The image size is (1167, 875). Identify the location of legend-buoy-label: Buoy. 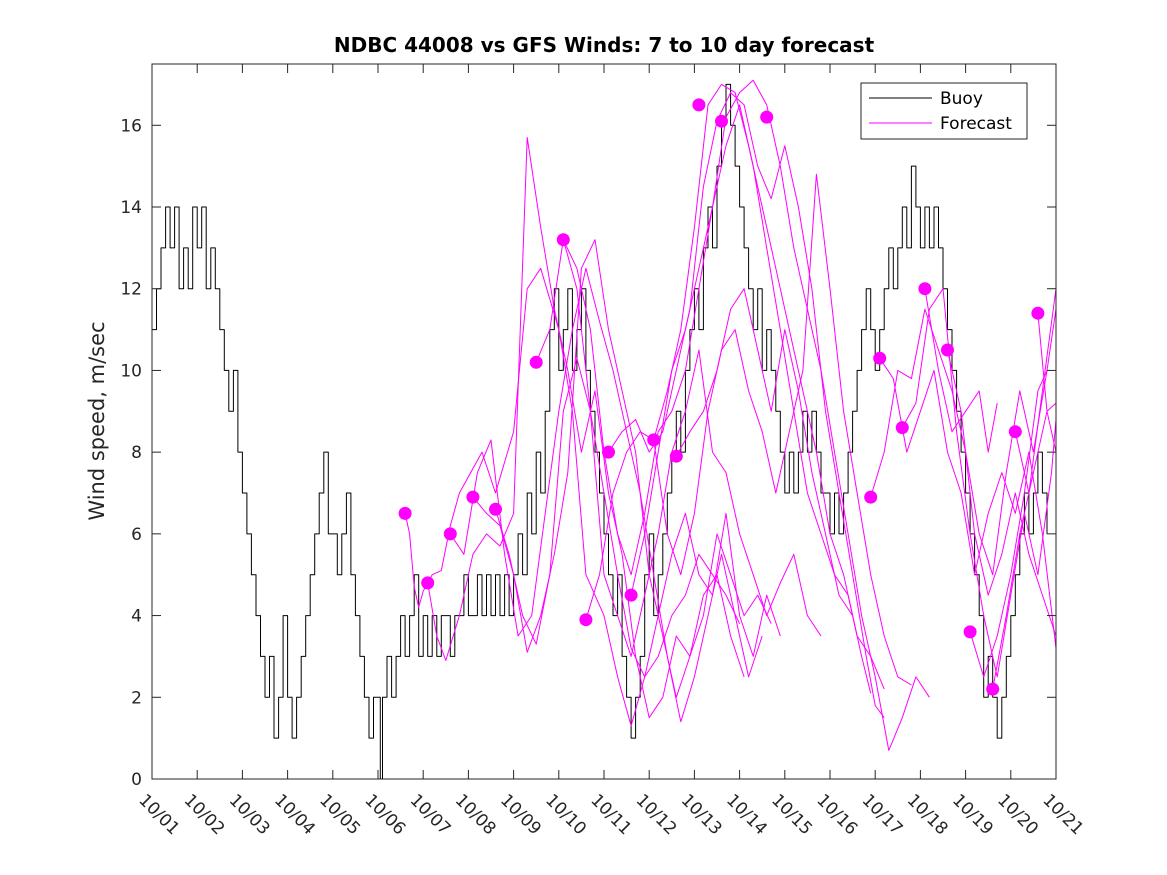
(961, 99).